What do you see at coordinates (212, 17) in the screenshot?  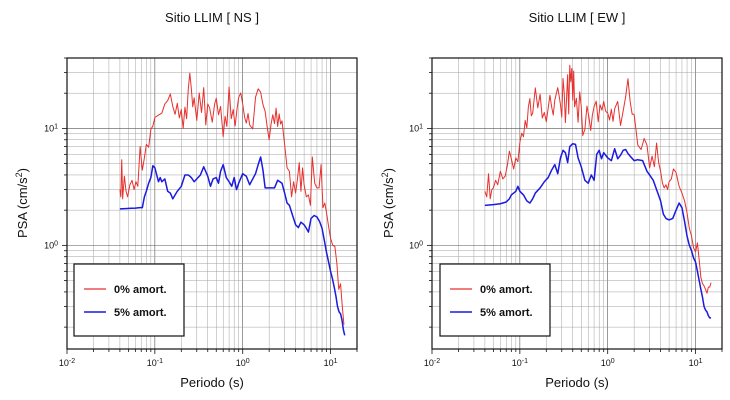 I see `chart-title: Sitio LLIM [ NS ]` at bounding box center [212, 17].